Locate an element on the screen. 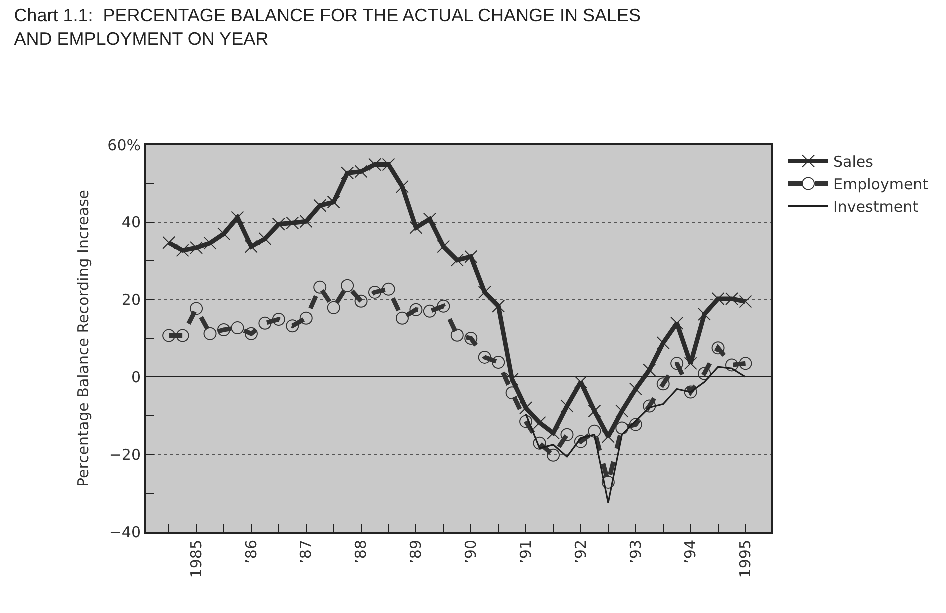 This screenshot has width=946, height=613. legend-label: Employment is located at coordinates (881, 185).